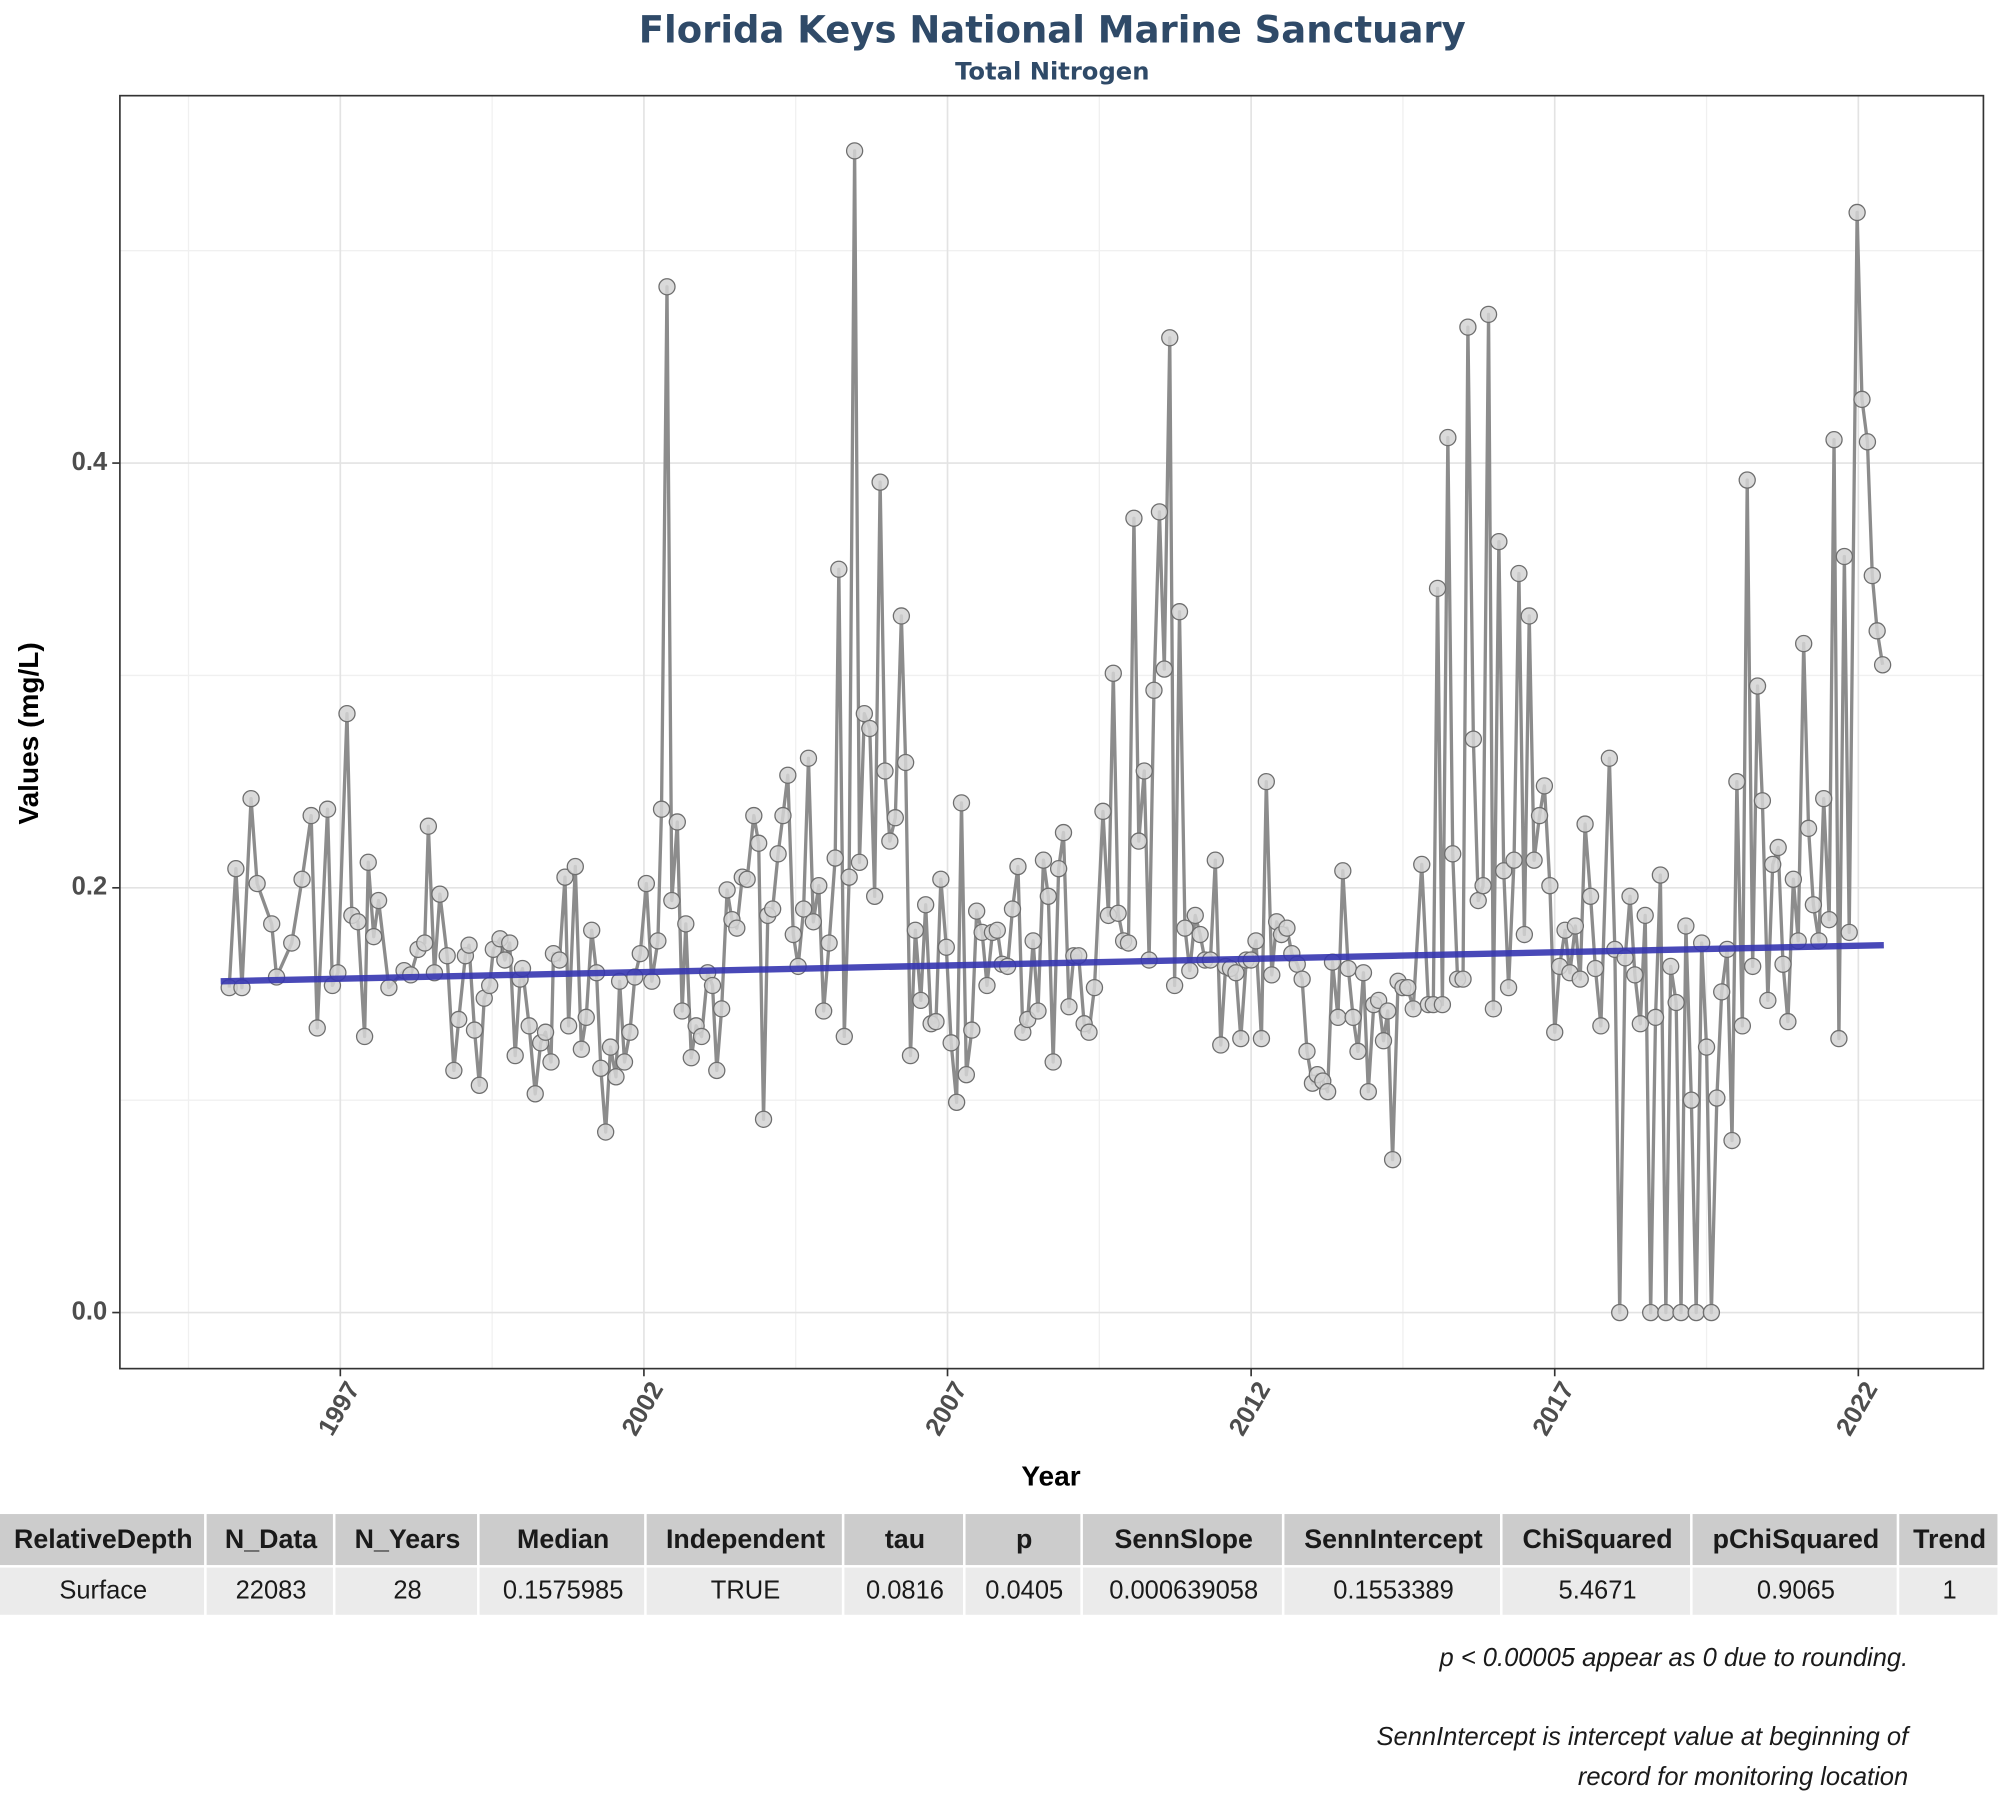 The image size is (2000, 1800). Describe the element at coordinates (89, 887) in the screenshot. I see `y-tick-label: 0.2` at that location.